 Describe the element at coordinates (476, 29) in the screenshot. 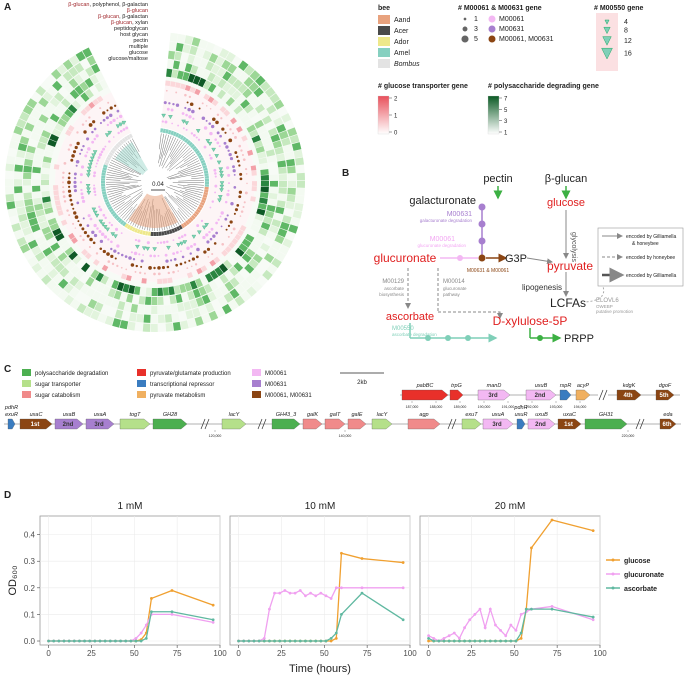

I see `legend-label: 3` at that location.